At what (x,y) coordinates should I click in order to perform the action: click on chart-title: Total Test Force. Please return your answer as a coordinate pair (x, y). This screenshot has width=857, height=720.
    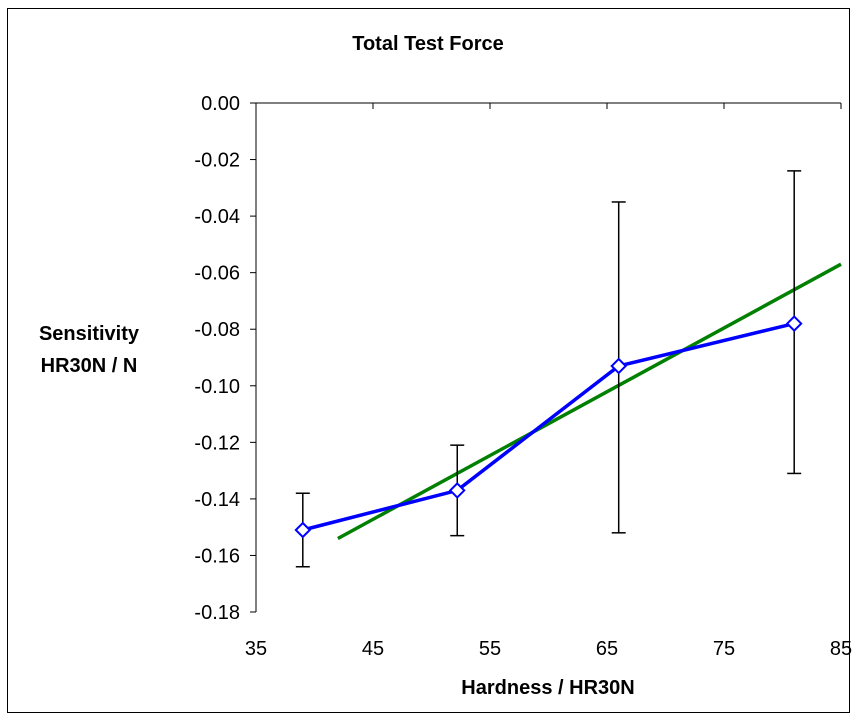
    Looking at the image, I should click on (428, 44).